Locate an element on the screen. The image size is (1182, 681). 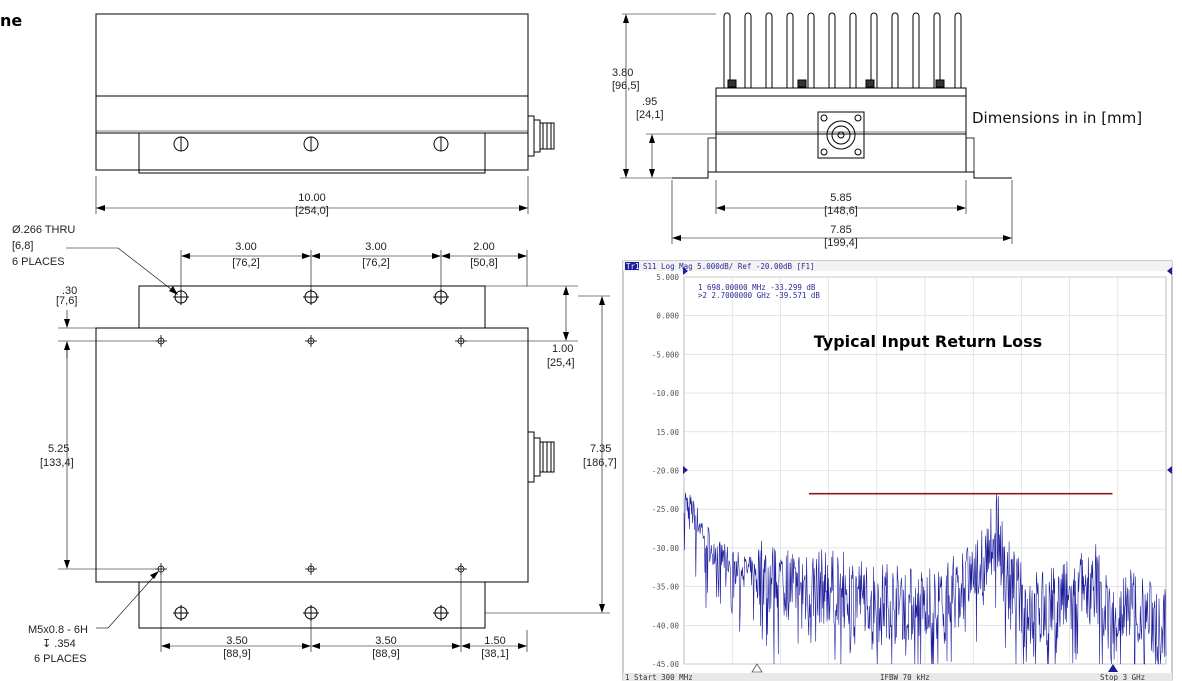
hole-row-offset-dim-mm: [25,4] is located at coordinates (561, 363).